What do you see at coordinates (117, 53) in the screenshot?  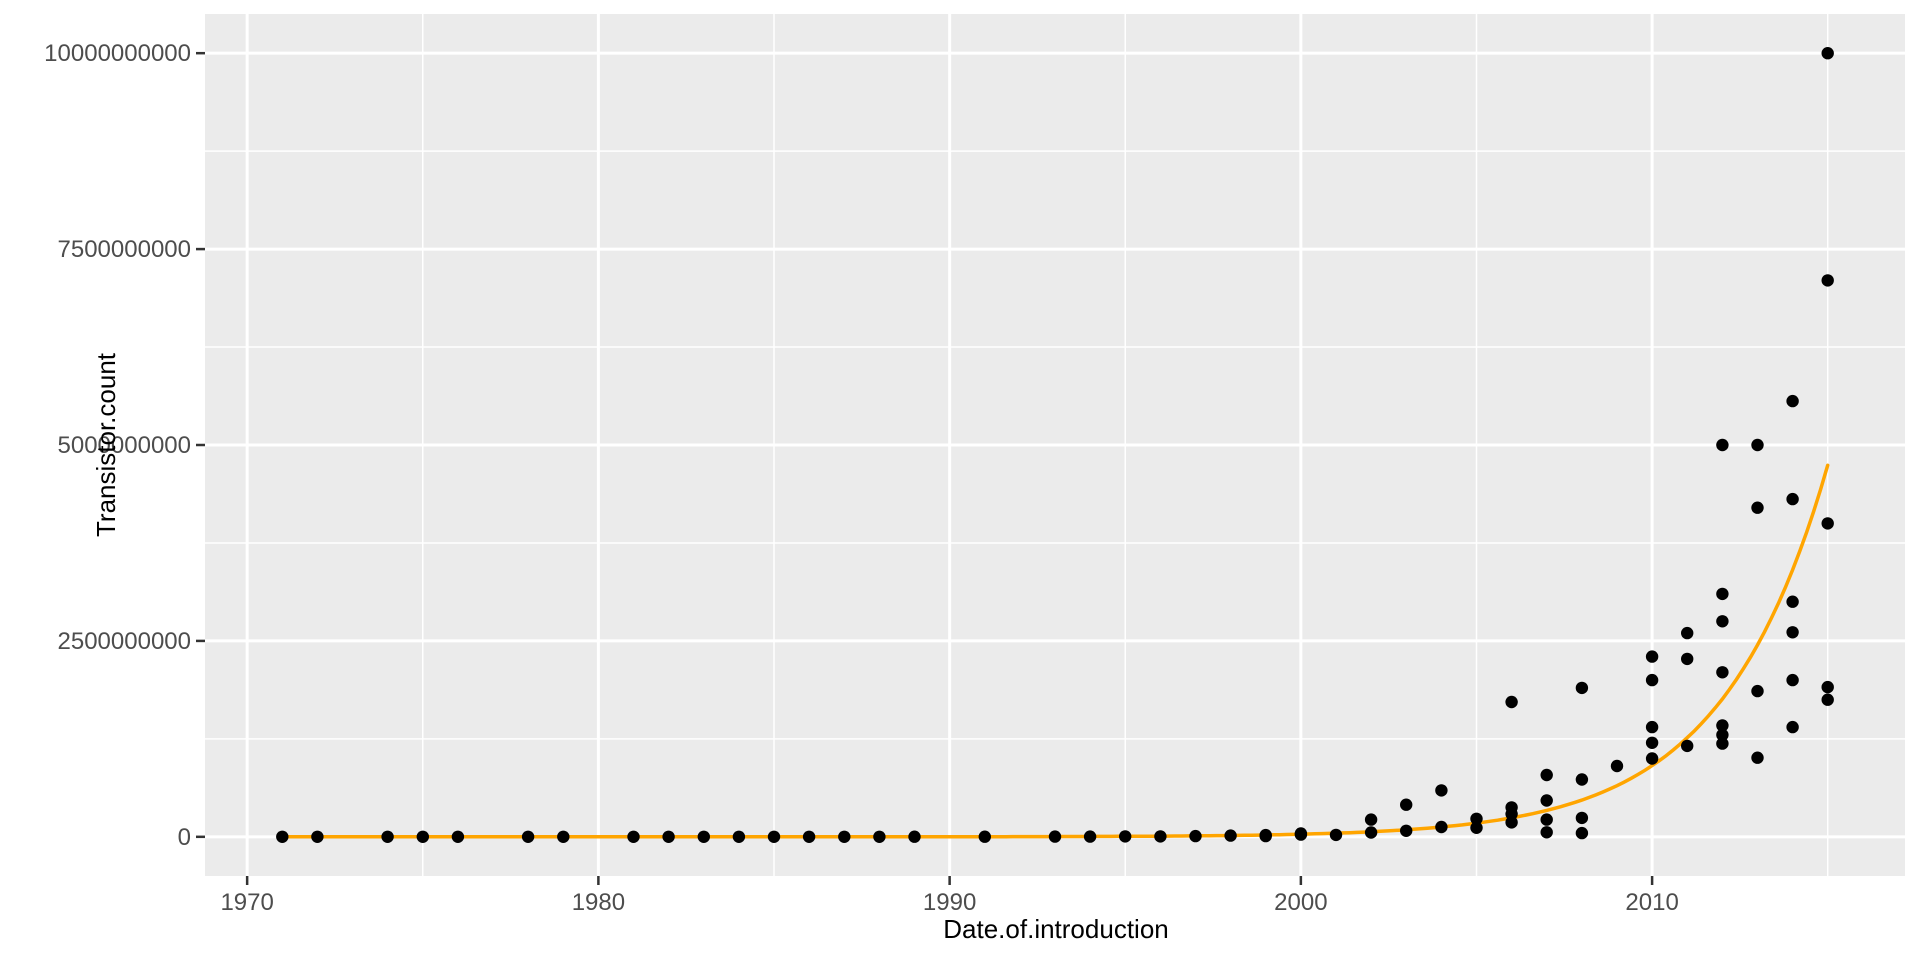 I see `y-tick-label-4: 10000000000` at bounding box center [117, 53].